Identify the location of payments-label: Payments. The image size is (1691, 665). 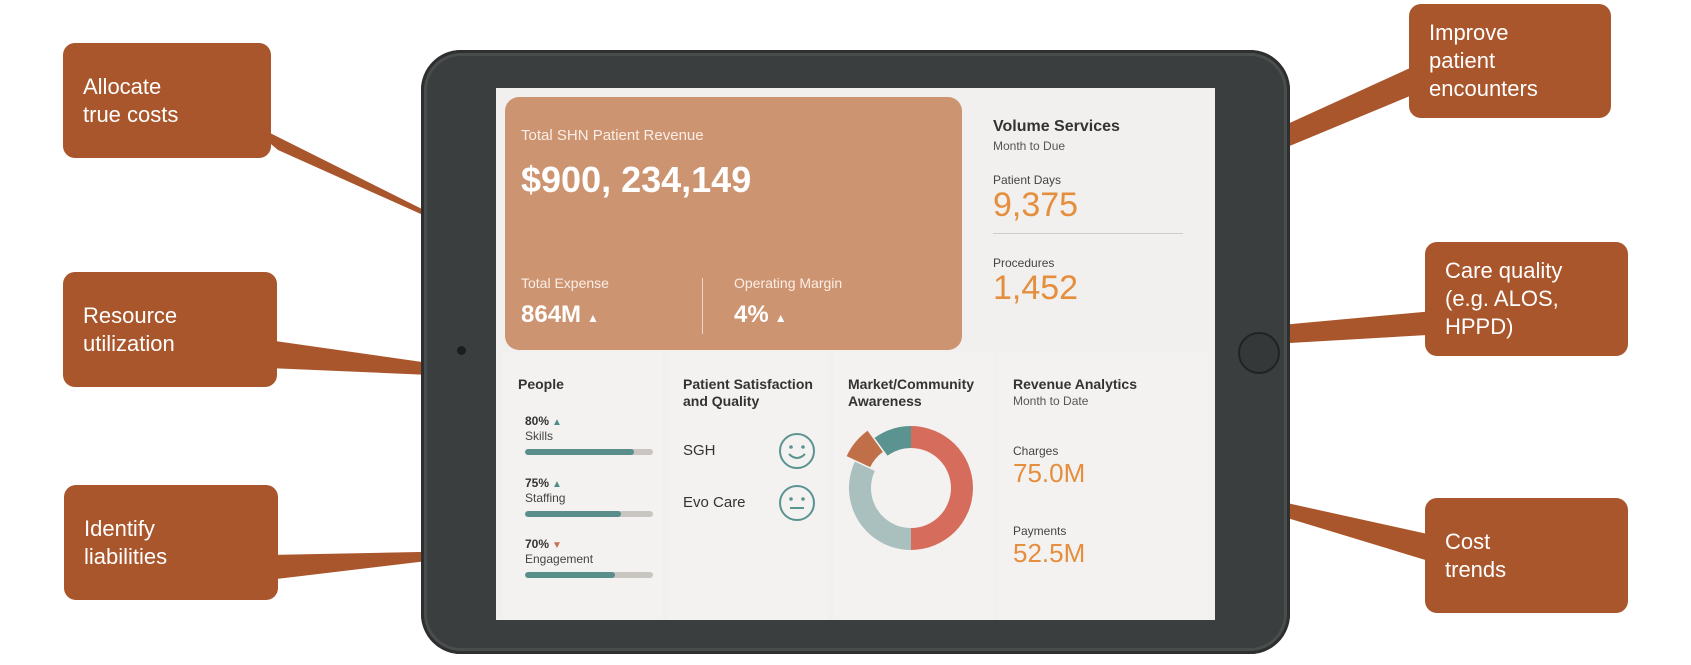
(1040, 531).